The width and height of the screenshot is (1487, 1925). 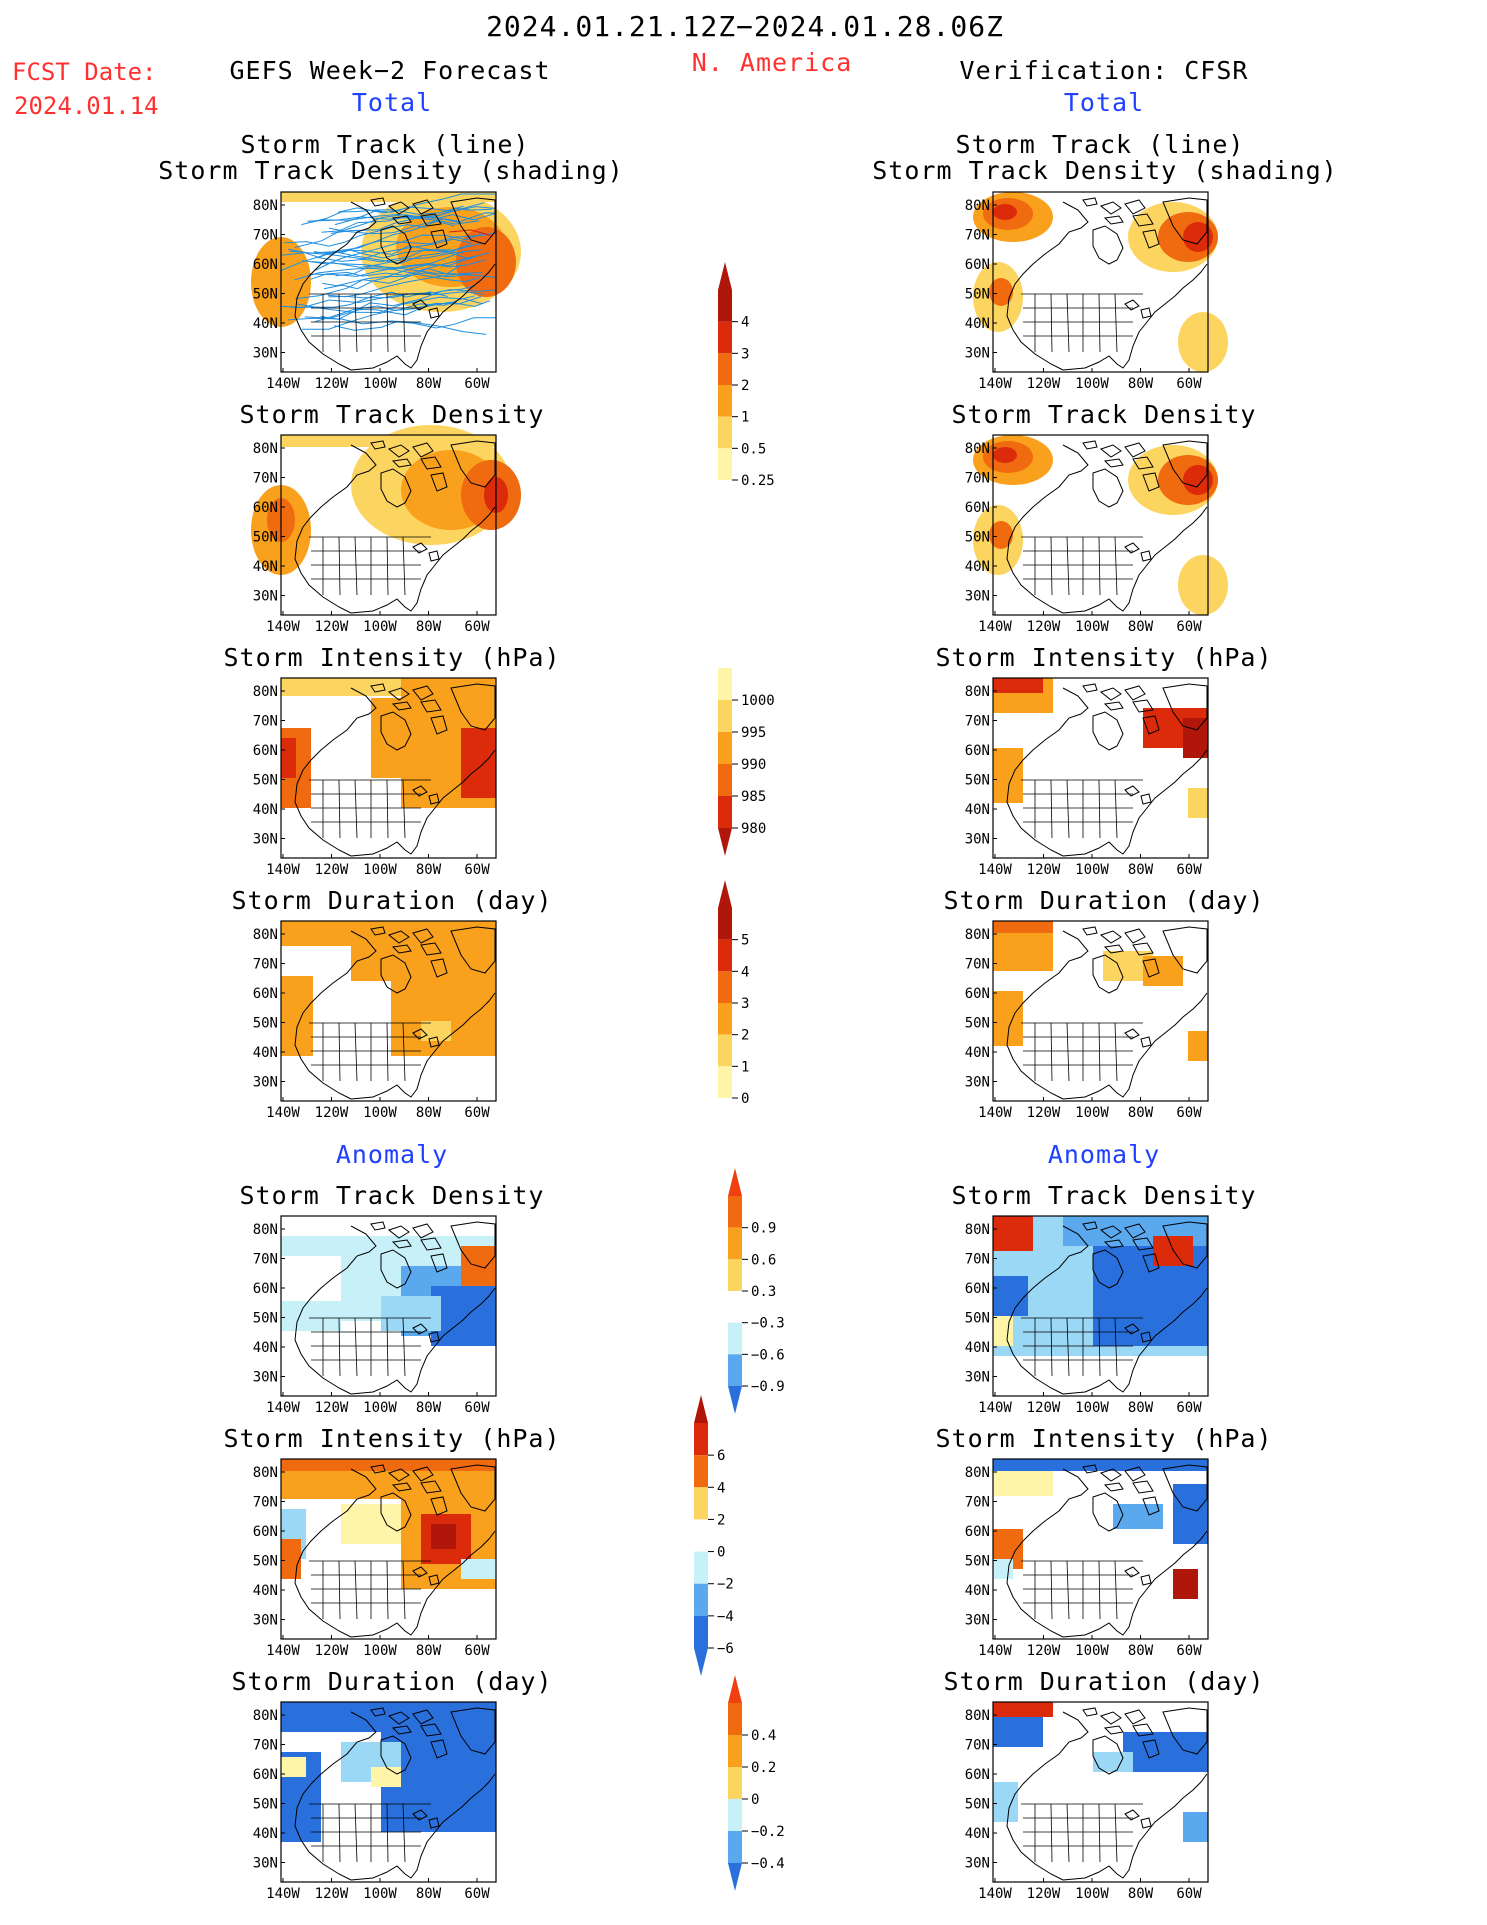 What do you see at coordinates (765, 1787) in the screenshot?
I see `colorbar-duration-anomaly: 0.4 0.2 0 −0.2 −0.4` at bounding box center [765, 1787].